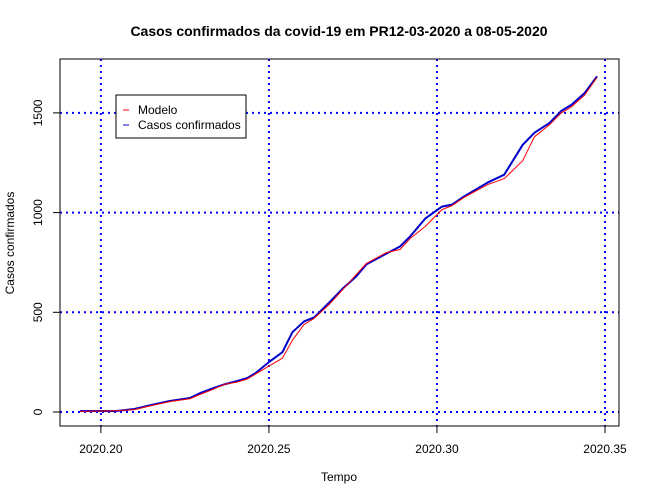 The height and width of the screenshot is (500, 650). I want to click on x-axis: 2020.20 2020.25 2020.30 2020.35, so click(353, 440).